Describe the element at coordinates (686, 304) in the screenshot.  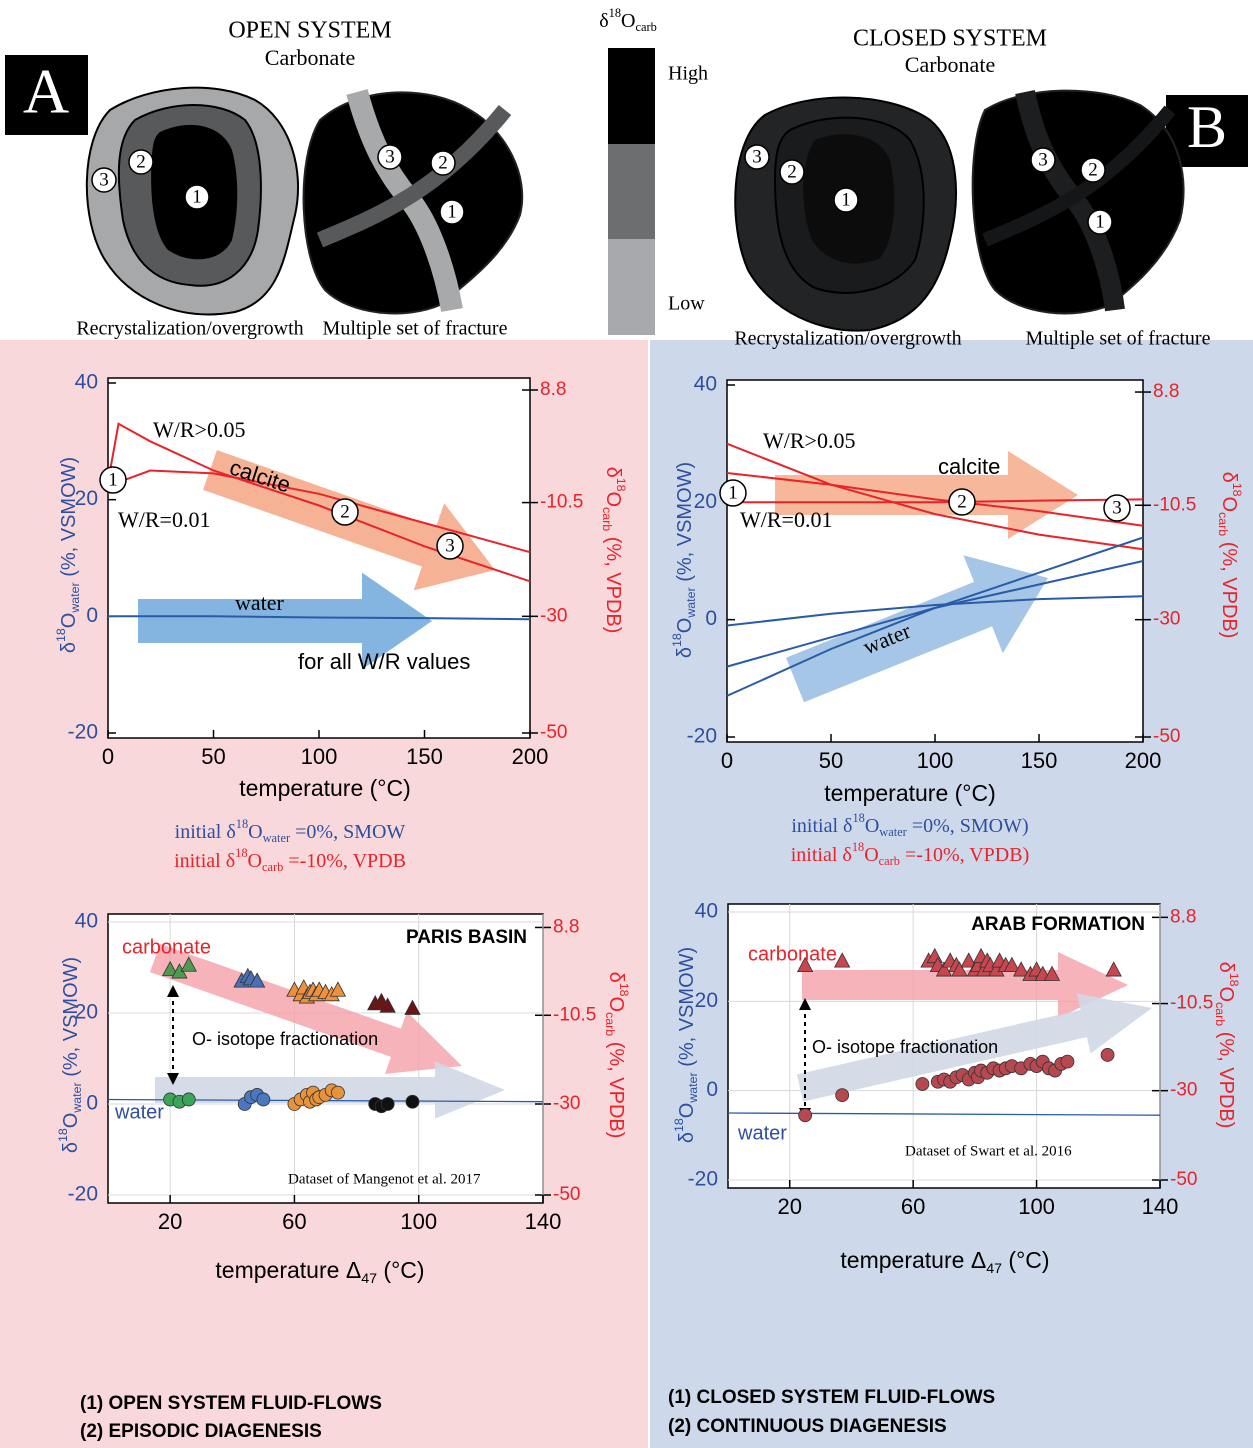
I see `scale-label: Low` at that location.